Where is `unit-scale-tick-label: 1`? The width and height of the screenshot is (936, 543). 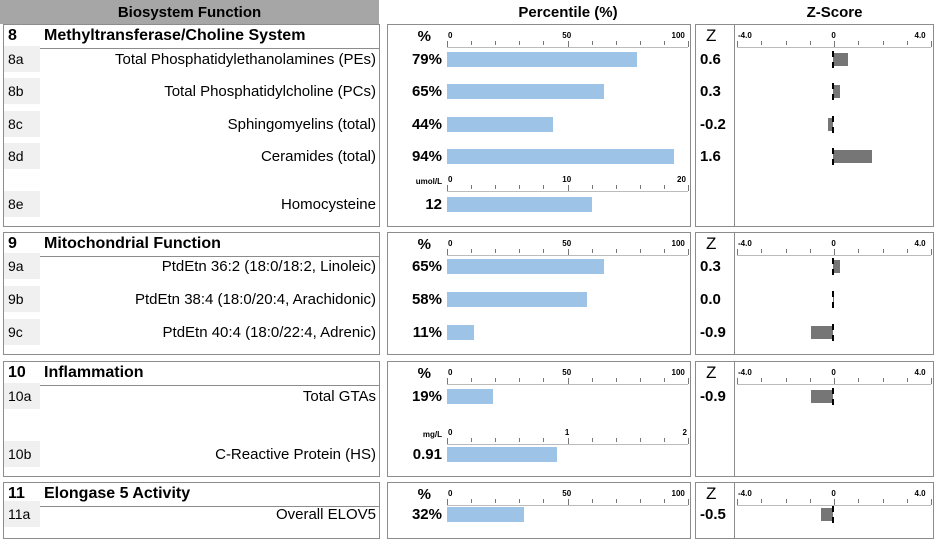
unit-scale-tick-label: 1 is located at coordinates (567, 432).